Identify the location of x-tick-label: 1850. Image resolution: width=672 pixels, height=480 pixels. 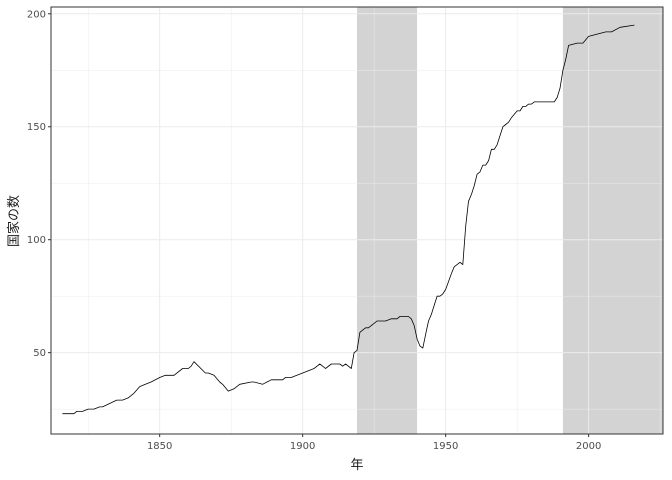
(159, 446).